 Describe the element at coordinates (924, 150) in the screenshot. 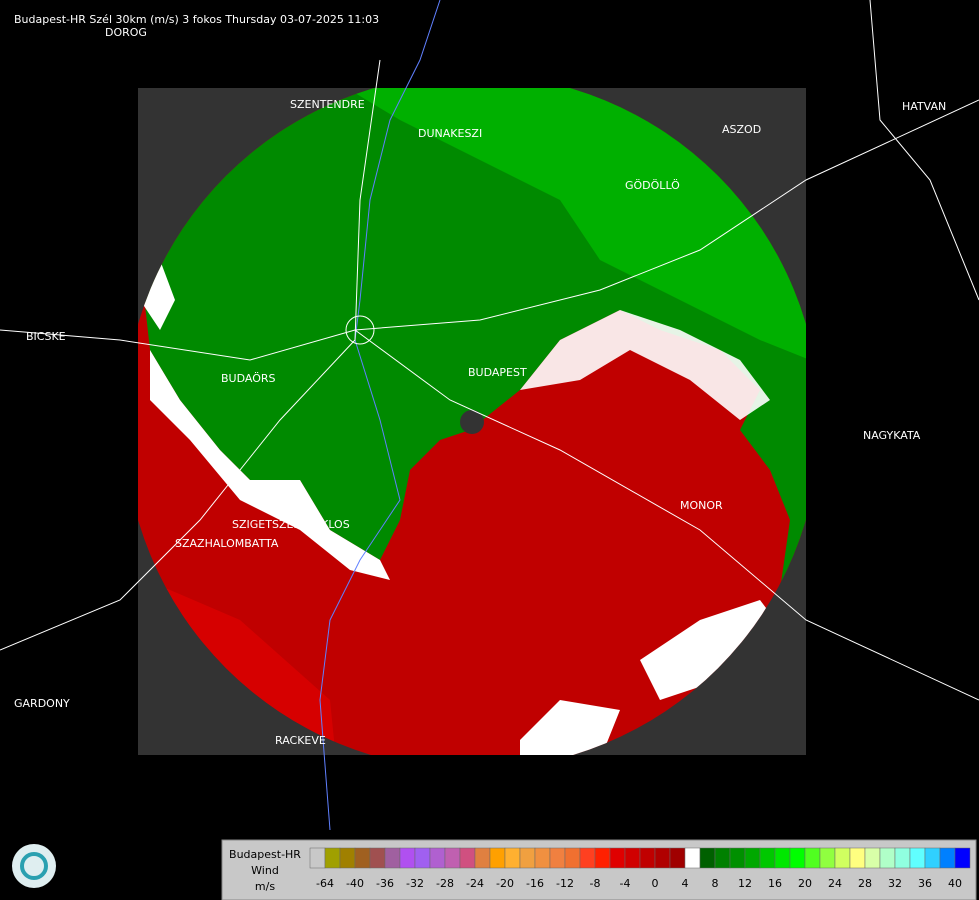

I see `road` at that location.